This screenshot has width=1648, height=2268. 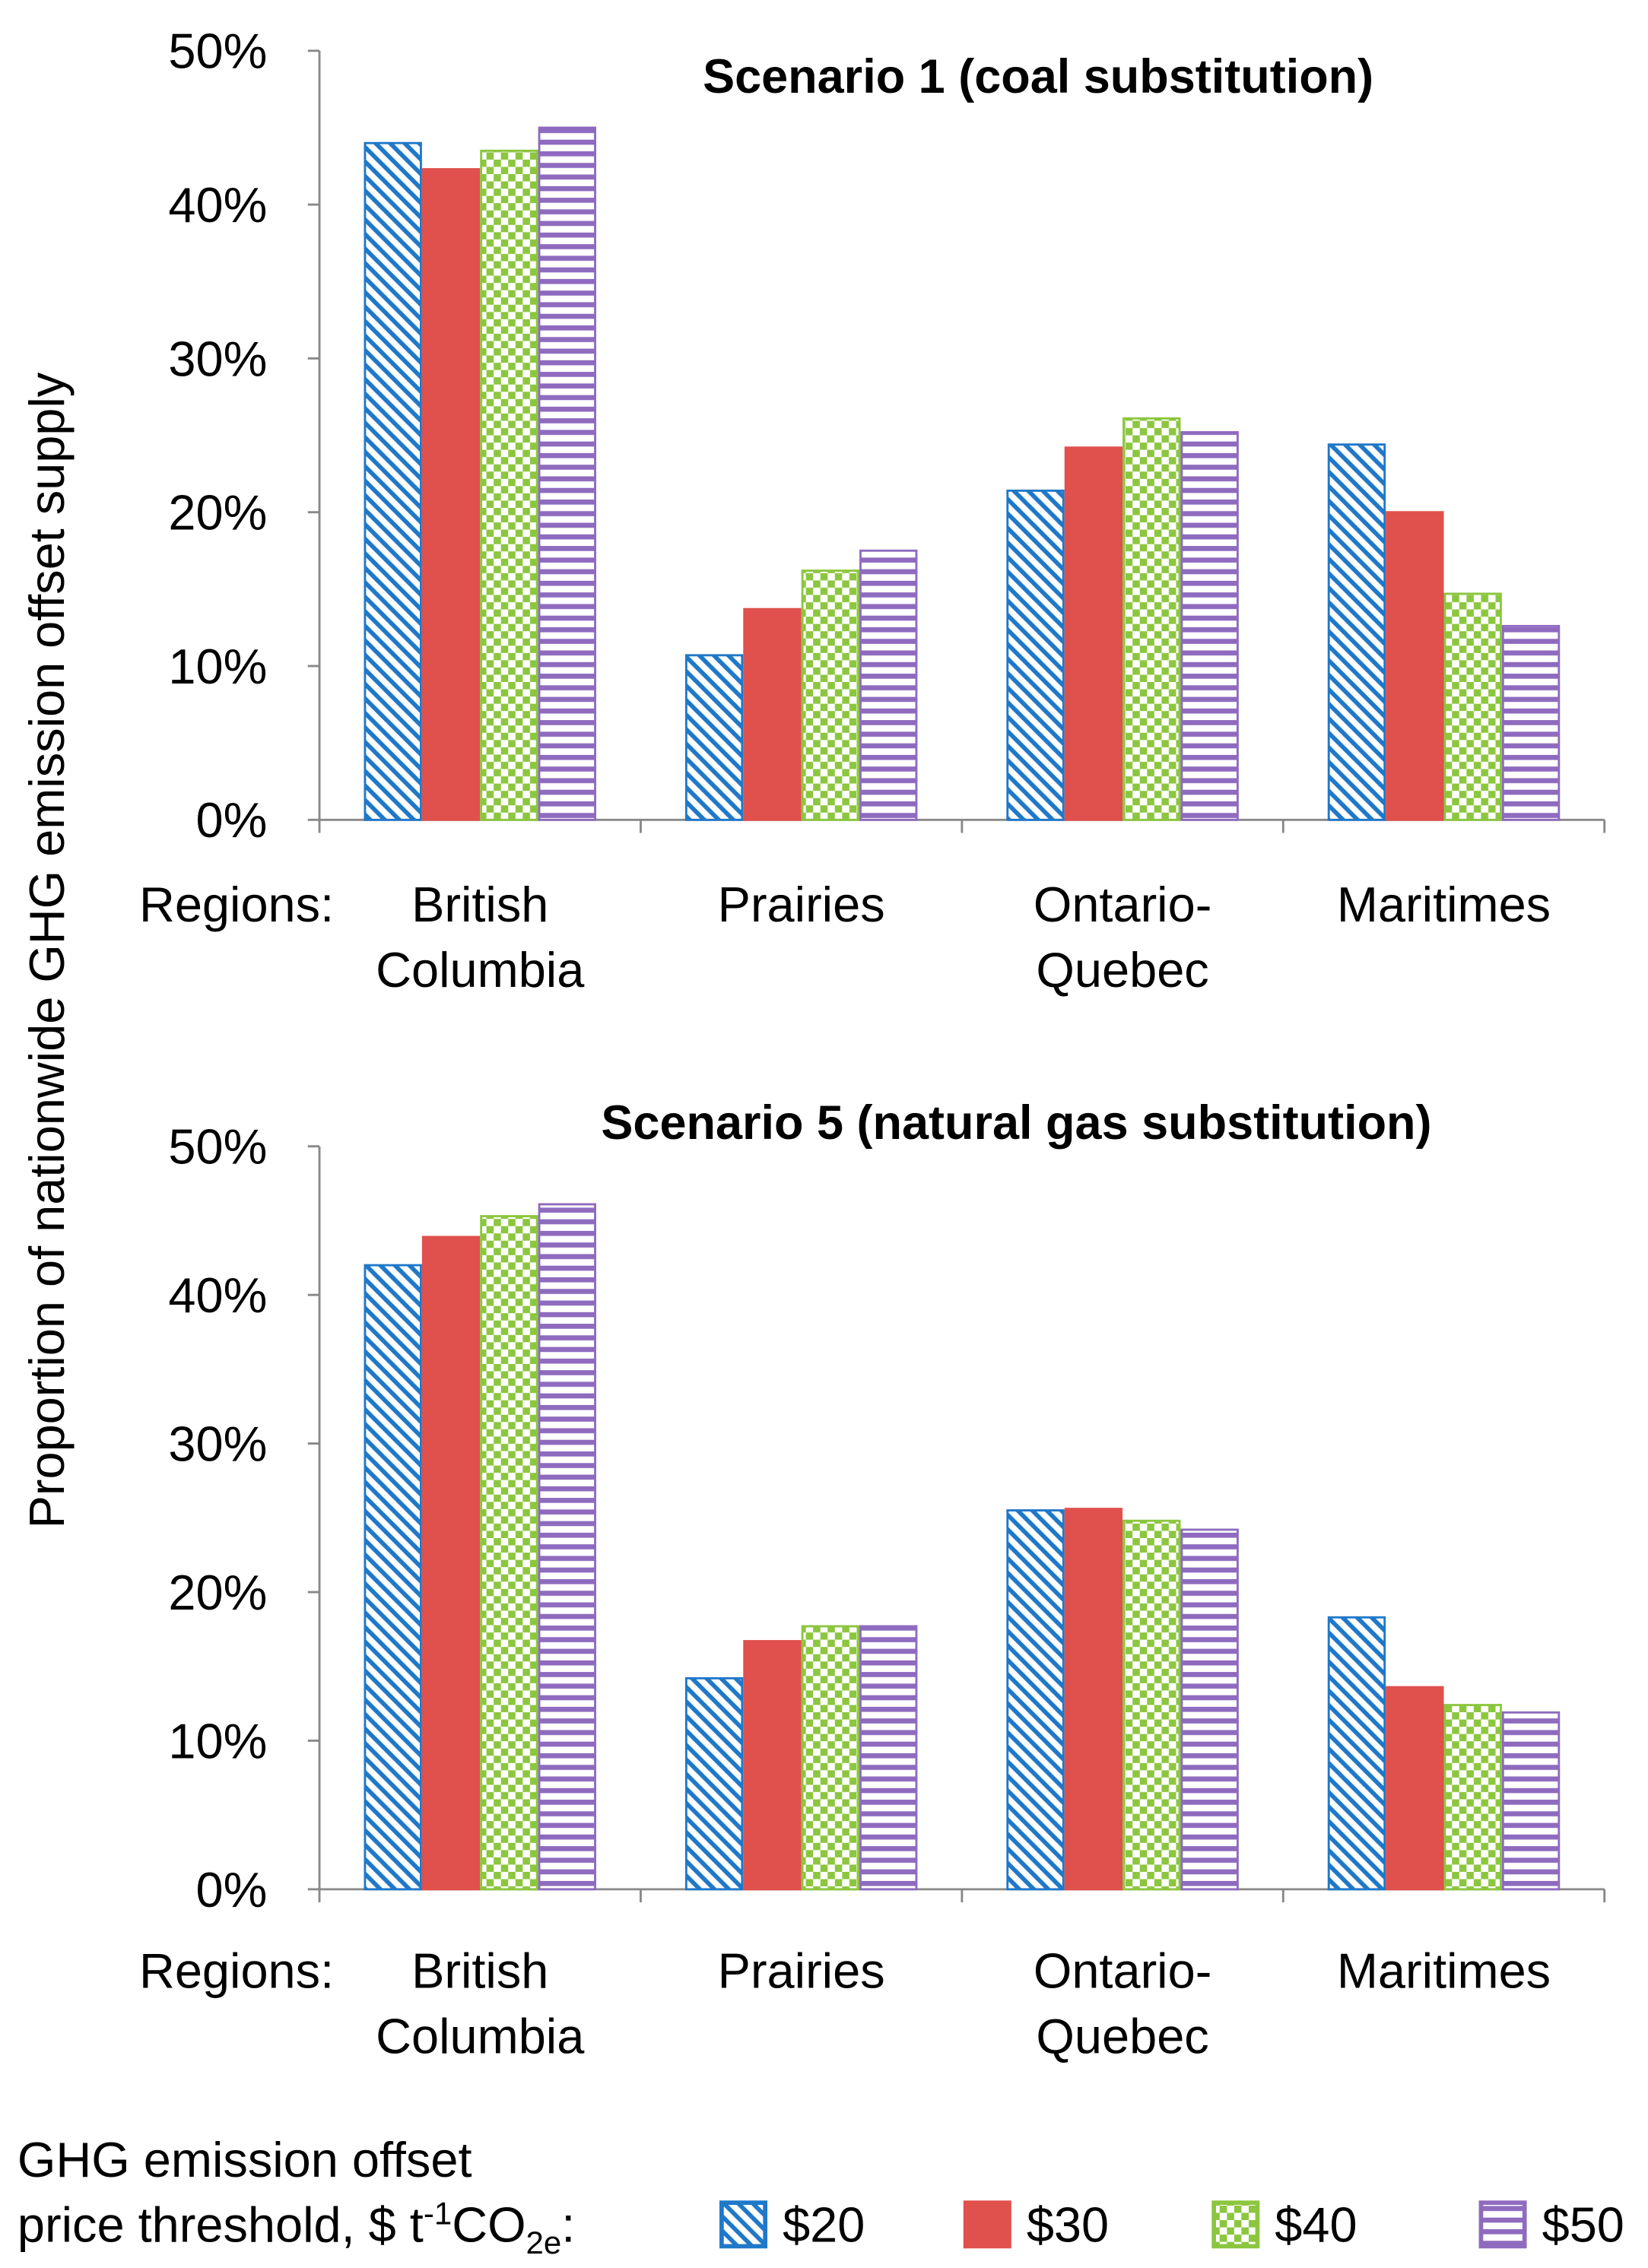 I want to click on legend-title-part: CO, so click(x=489, y=2225).